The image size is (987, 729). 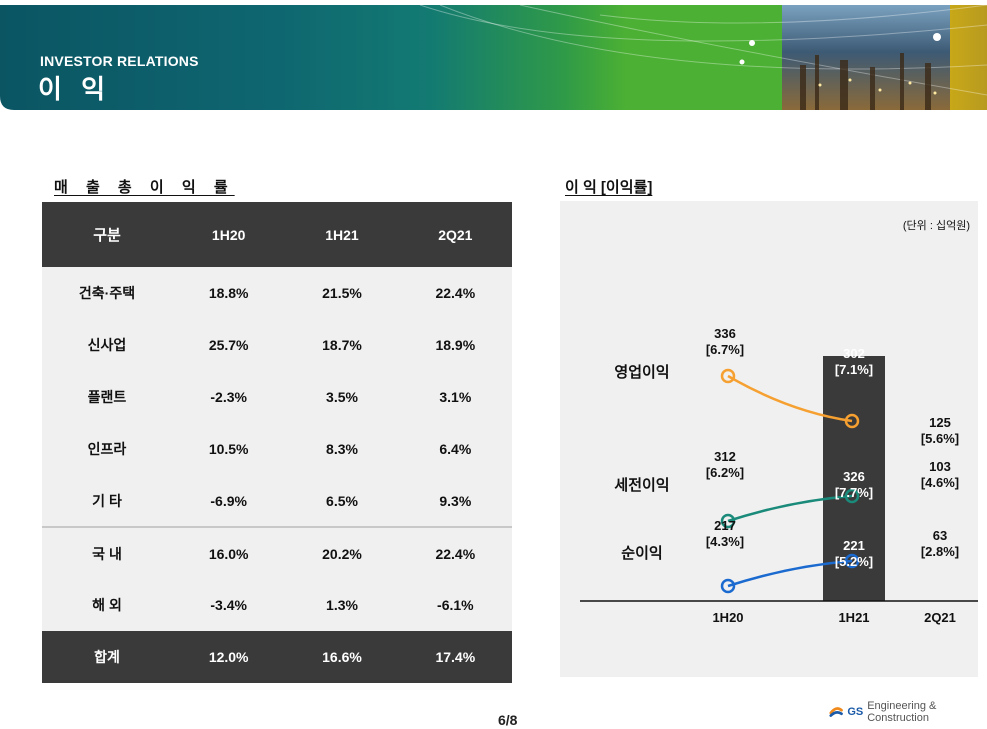 I want to click on data-label: 312, so click(x=725, y=456).